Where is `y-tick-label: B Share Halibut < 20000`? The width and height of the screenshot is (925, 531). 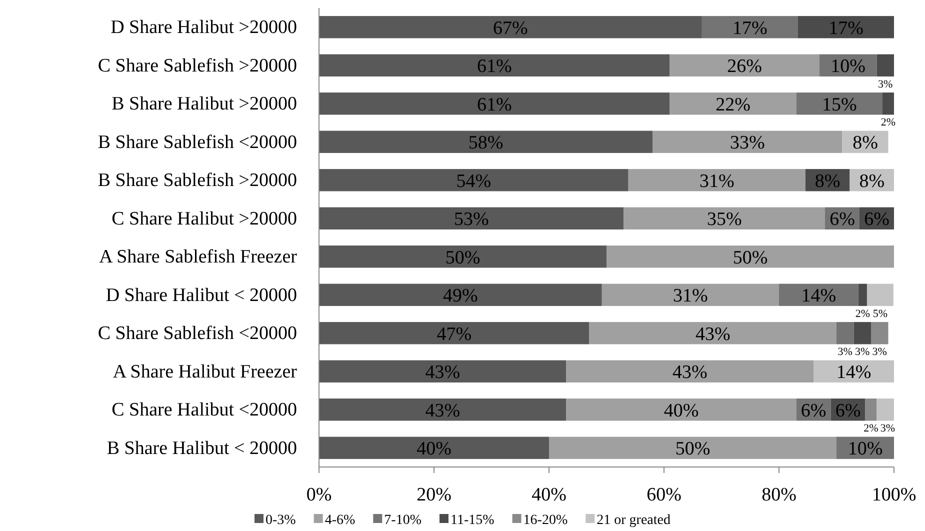 y-tick-label: B Share Halibut < 20000 is located at coordinates (201, 448).